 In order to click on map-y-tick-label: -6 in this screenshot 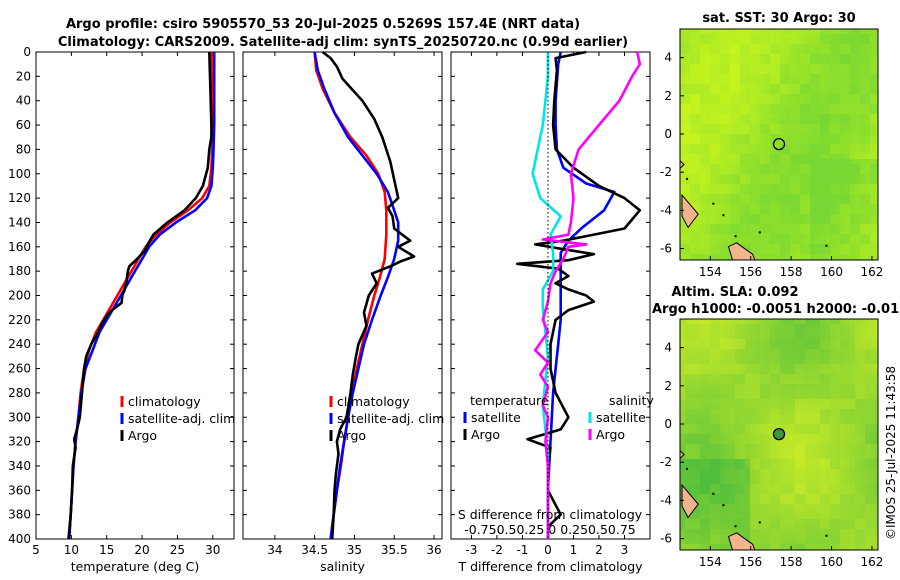, I will do `click(666, 539)`.